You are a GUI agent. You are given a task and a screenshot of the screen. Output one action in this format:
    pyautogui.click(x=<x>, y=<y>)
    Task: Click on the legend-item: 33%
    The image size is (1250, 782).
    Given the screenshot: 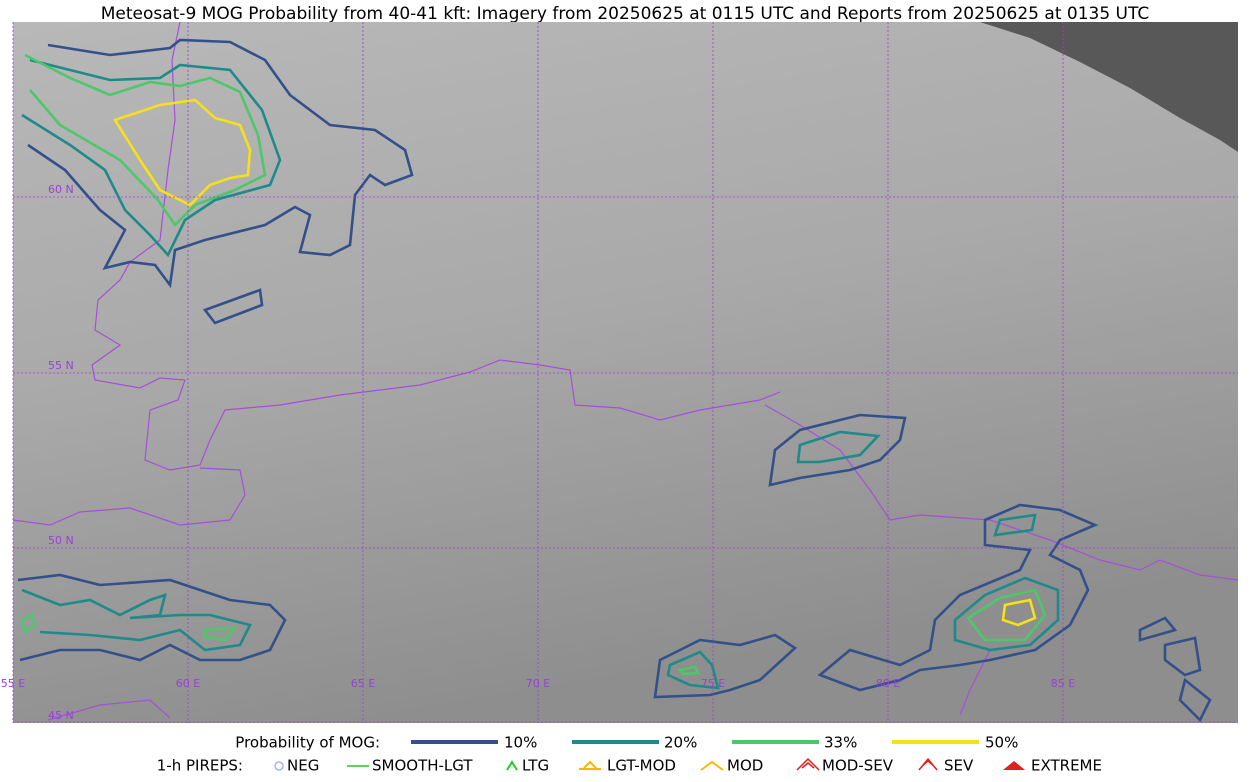 What is the action you would take?
    pyautogui.click(x=840, y=743)
    